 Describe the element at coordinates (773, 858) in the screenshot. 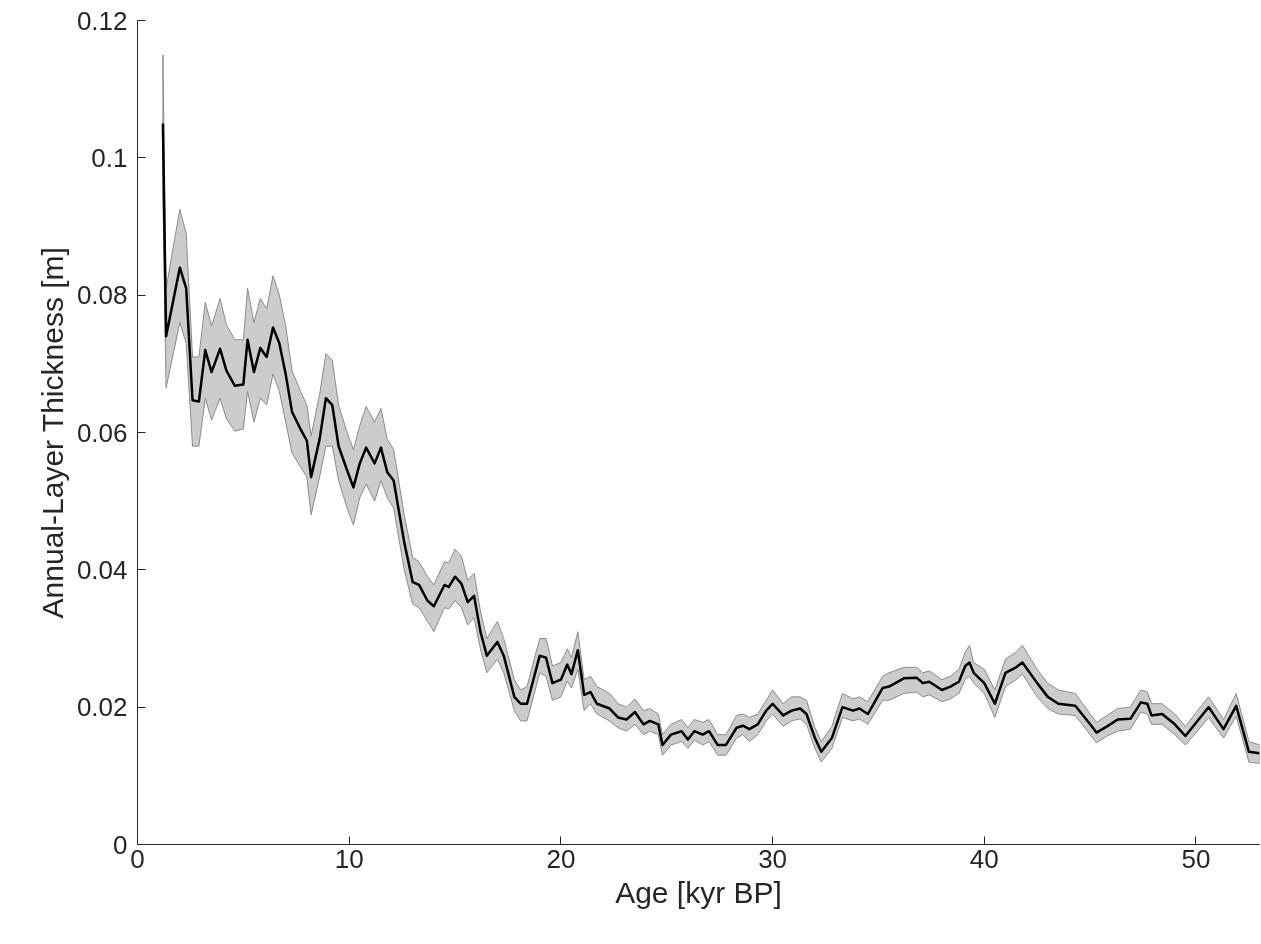

I see `x-tick-label: 30` at that location.